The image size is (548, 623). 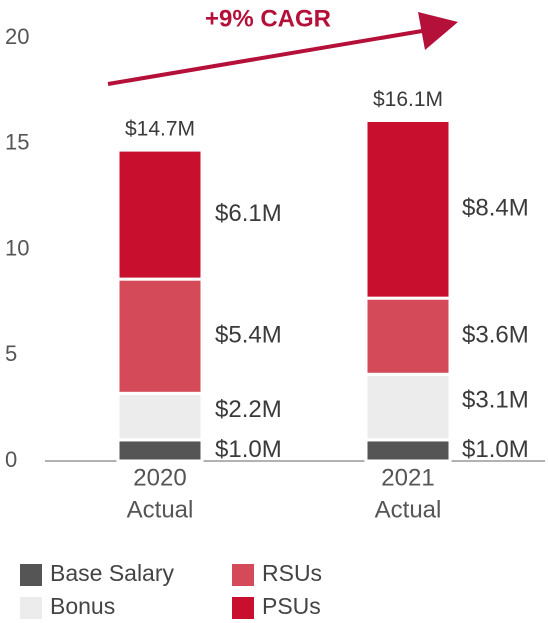 I want to click on legend-label: Base Salary, so click(x=112, y=573).